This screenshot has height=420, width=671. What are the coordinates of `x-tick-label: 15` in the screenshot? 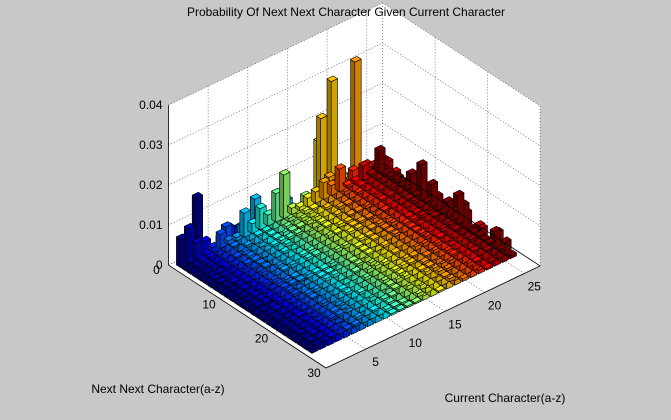 It's located at (455, 324).